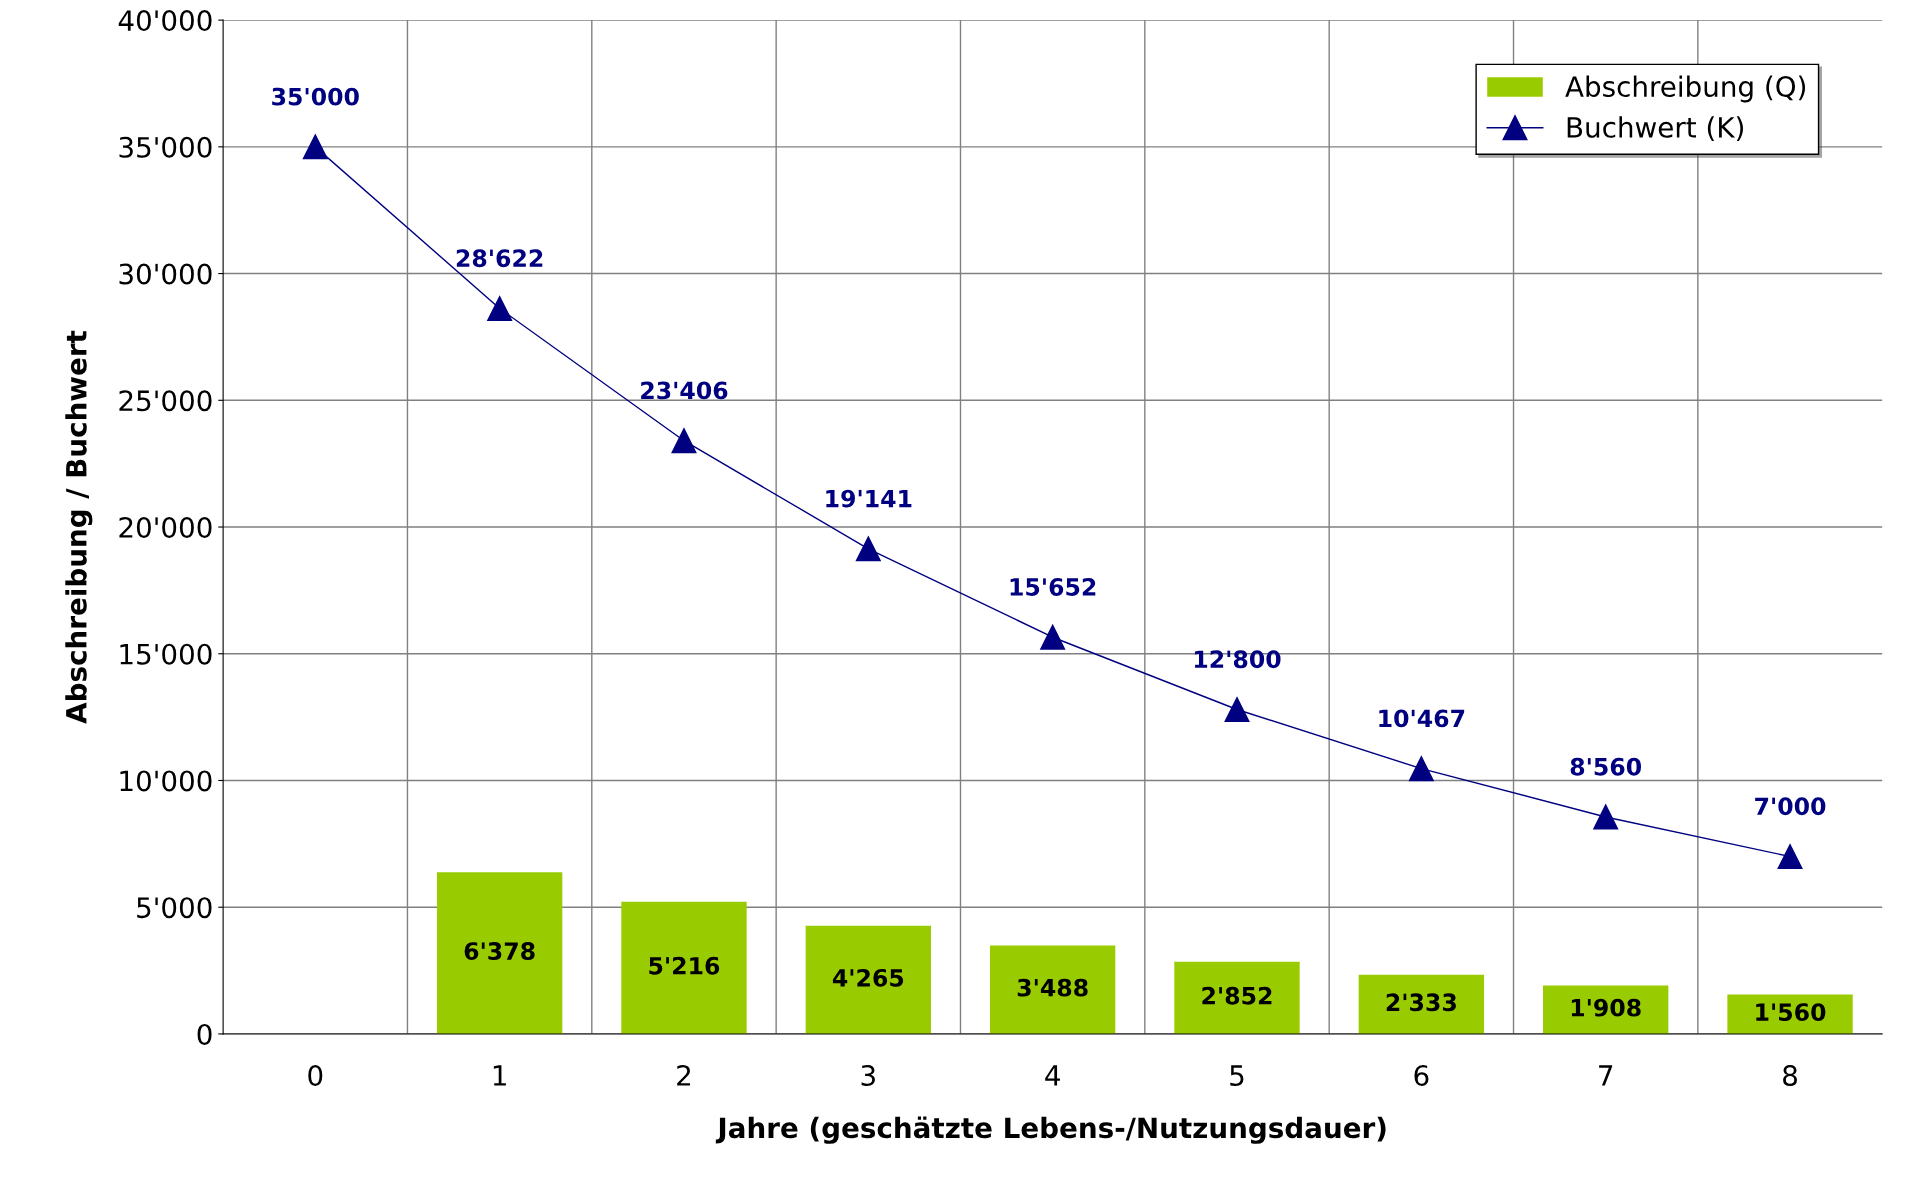  Describe the element at coordinates (1606, 1007) in the screenshot. I see `data-label: 1'908` at that location.